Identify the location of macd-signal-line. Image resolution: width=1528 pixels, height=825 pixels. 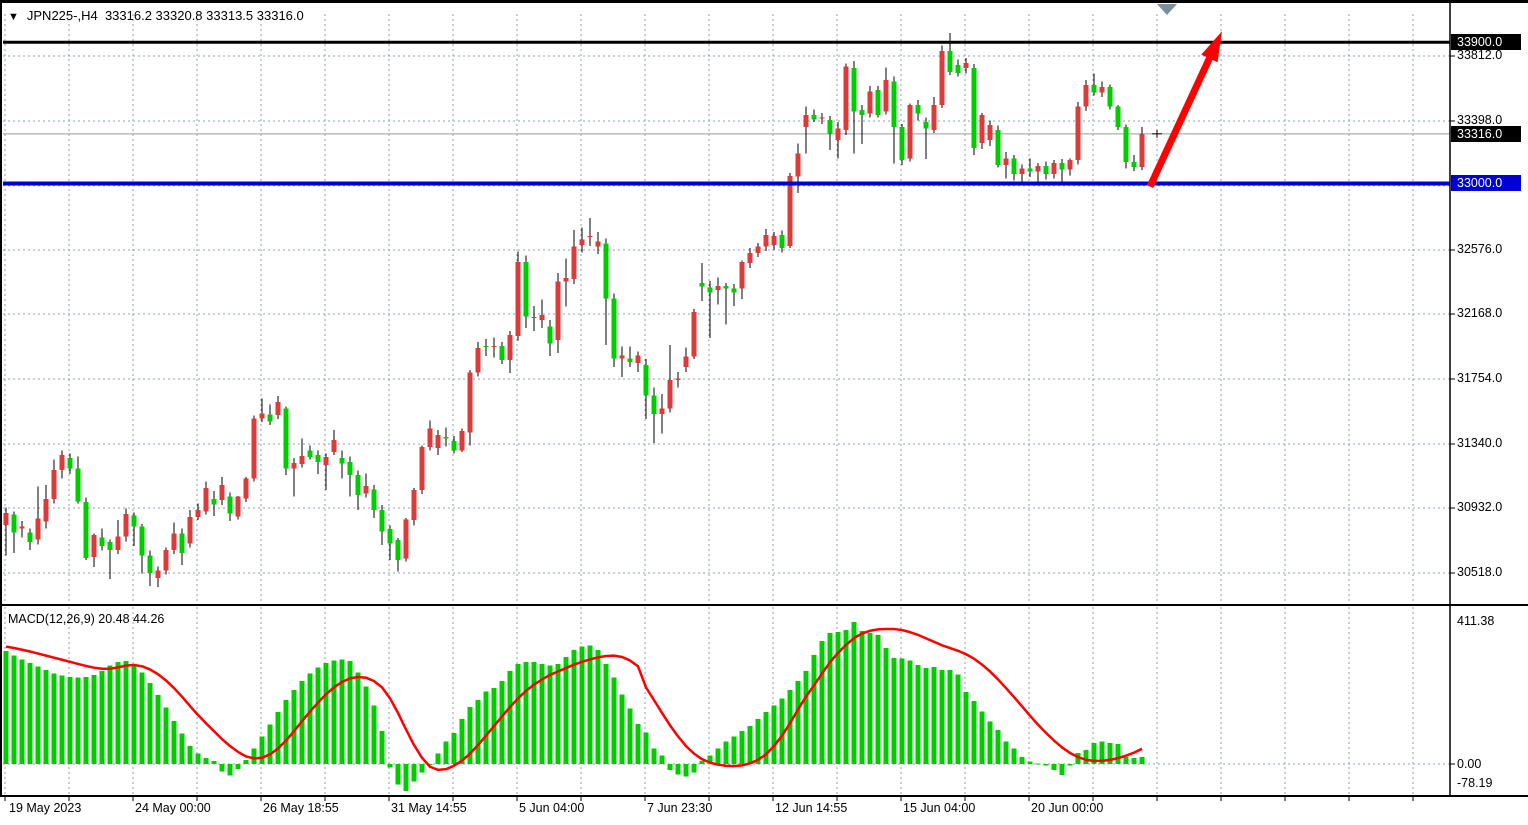
(574, 699).